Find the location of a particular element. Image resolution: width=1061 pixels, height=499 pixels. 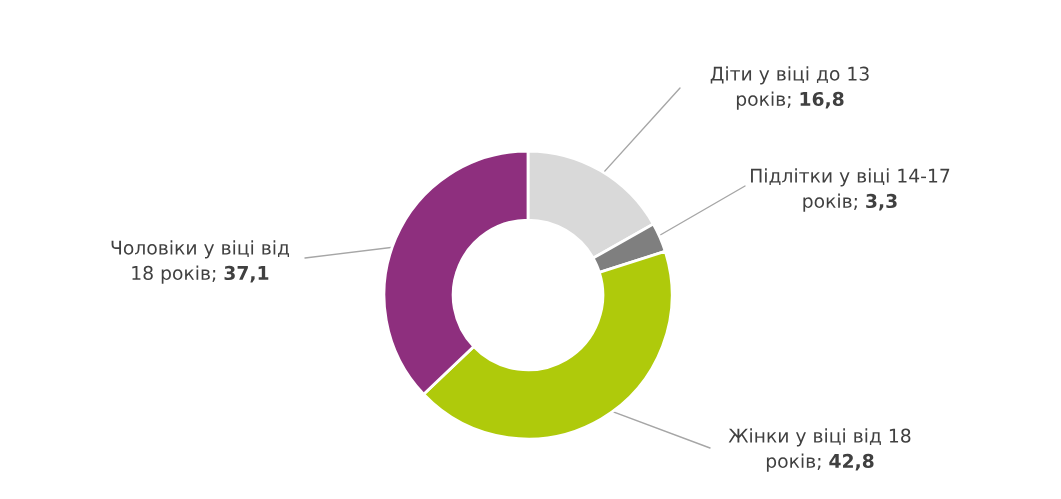

slice-label: Чоловіки у віці від 18 років; 37,1 is located at coordinates (200, 262).